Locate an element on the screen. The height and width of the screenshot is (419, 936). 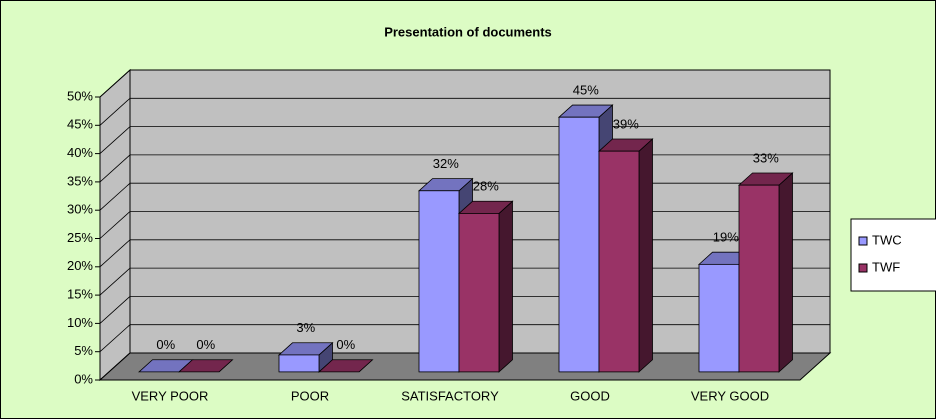
value-label: 19% is located at coordinates (726, 237).